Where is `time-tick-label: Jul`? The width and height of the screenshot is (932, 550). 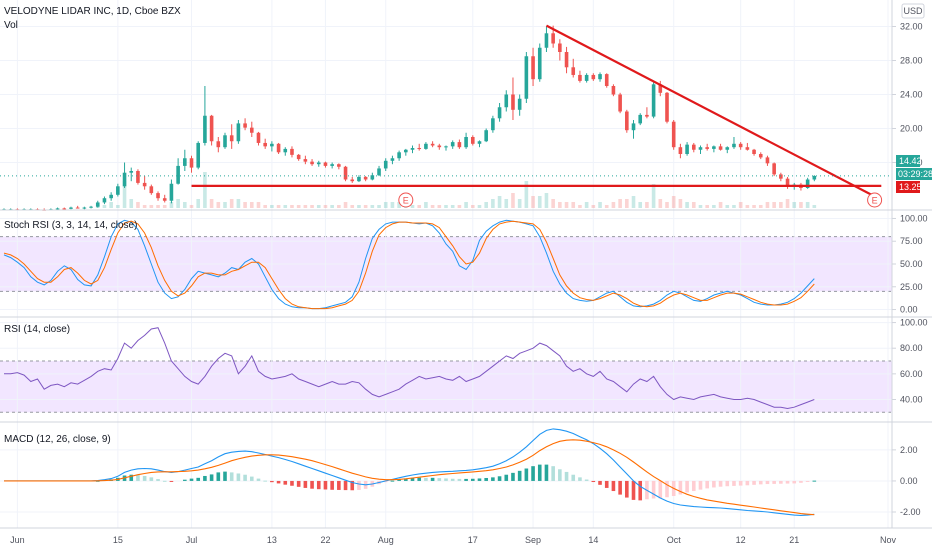 time-tick-label: Jul is located at coordinates (192, 540).